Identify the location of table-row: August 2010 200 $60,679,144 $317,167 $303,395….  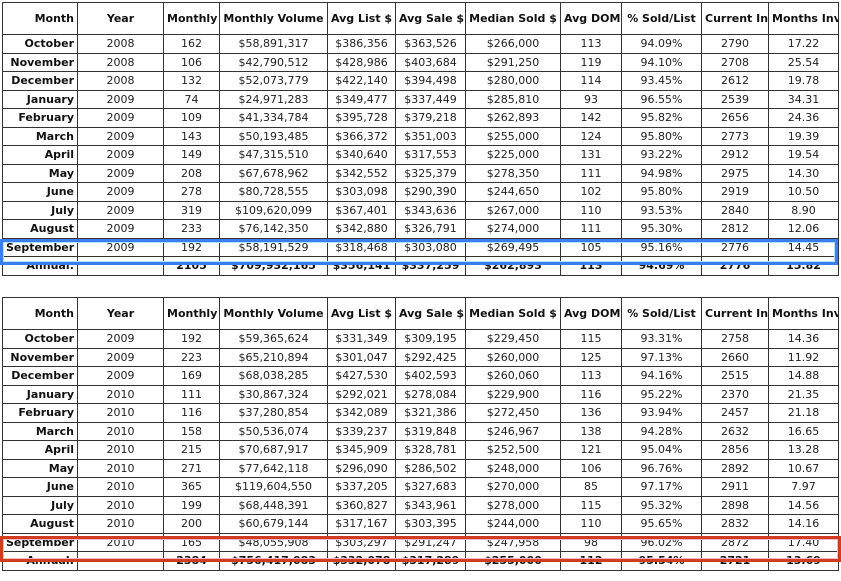
(420, 524).